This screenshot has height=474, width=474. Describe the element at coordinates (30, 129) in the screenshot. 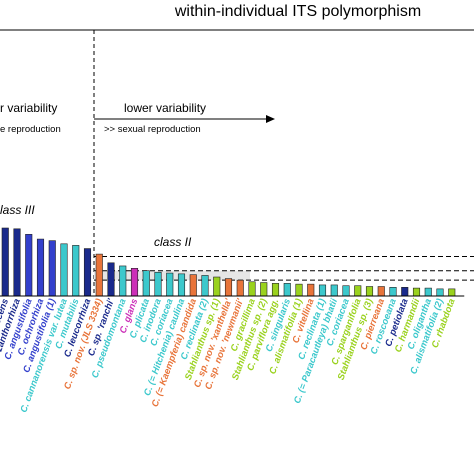

I see `left-reproduction-label: e reproduction` at that location.